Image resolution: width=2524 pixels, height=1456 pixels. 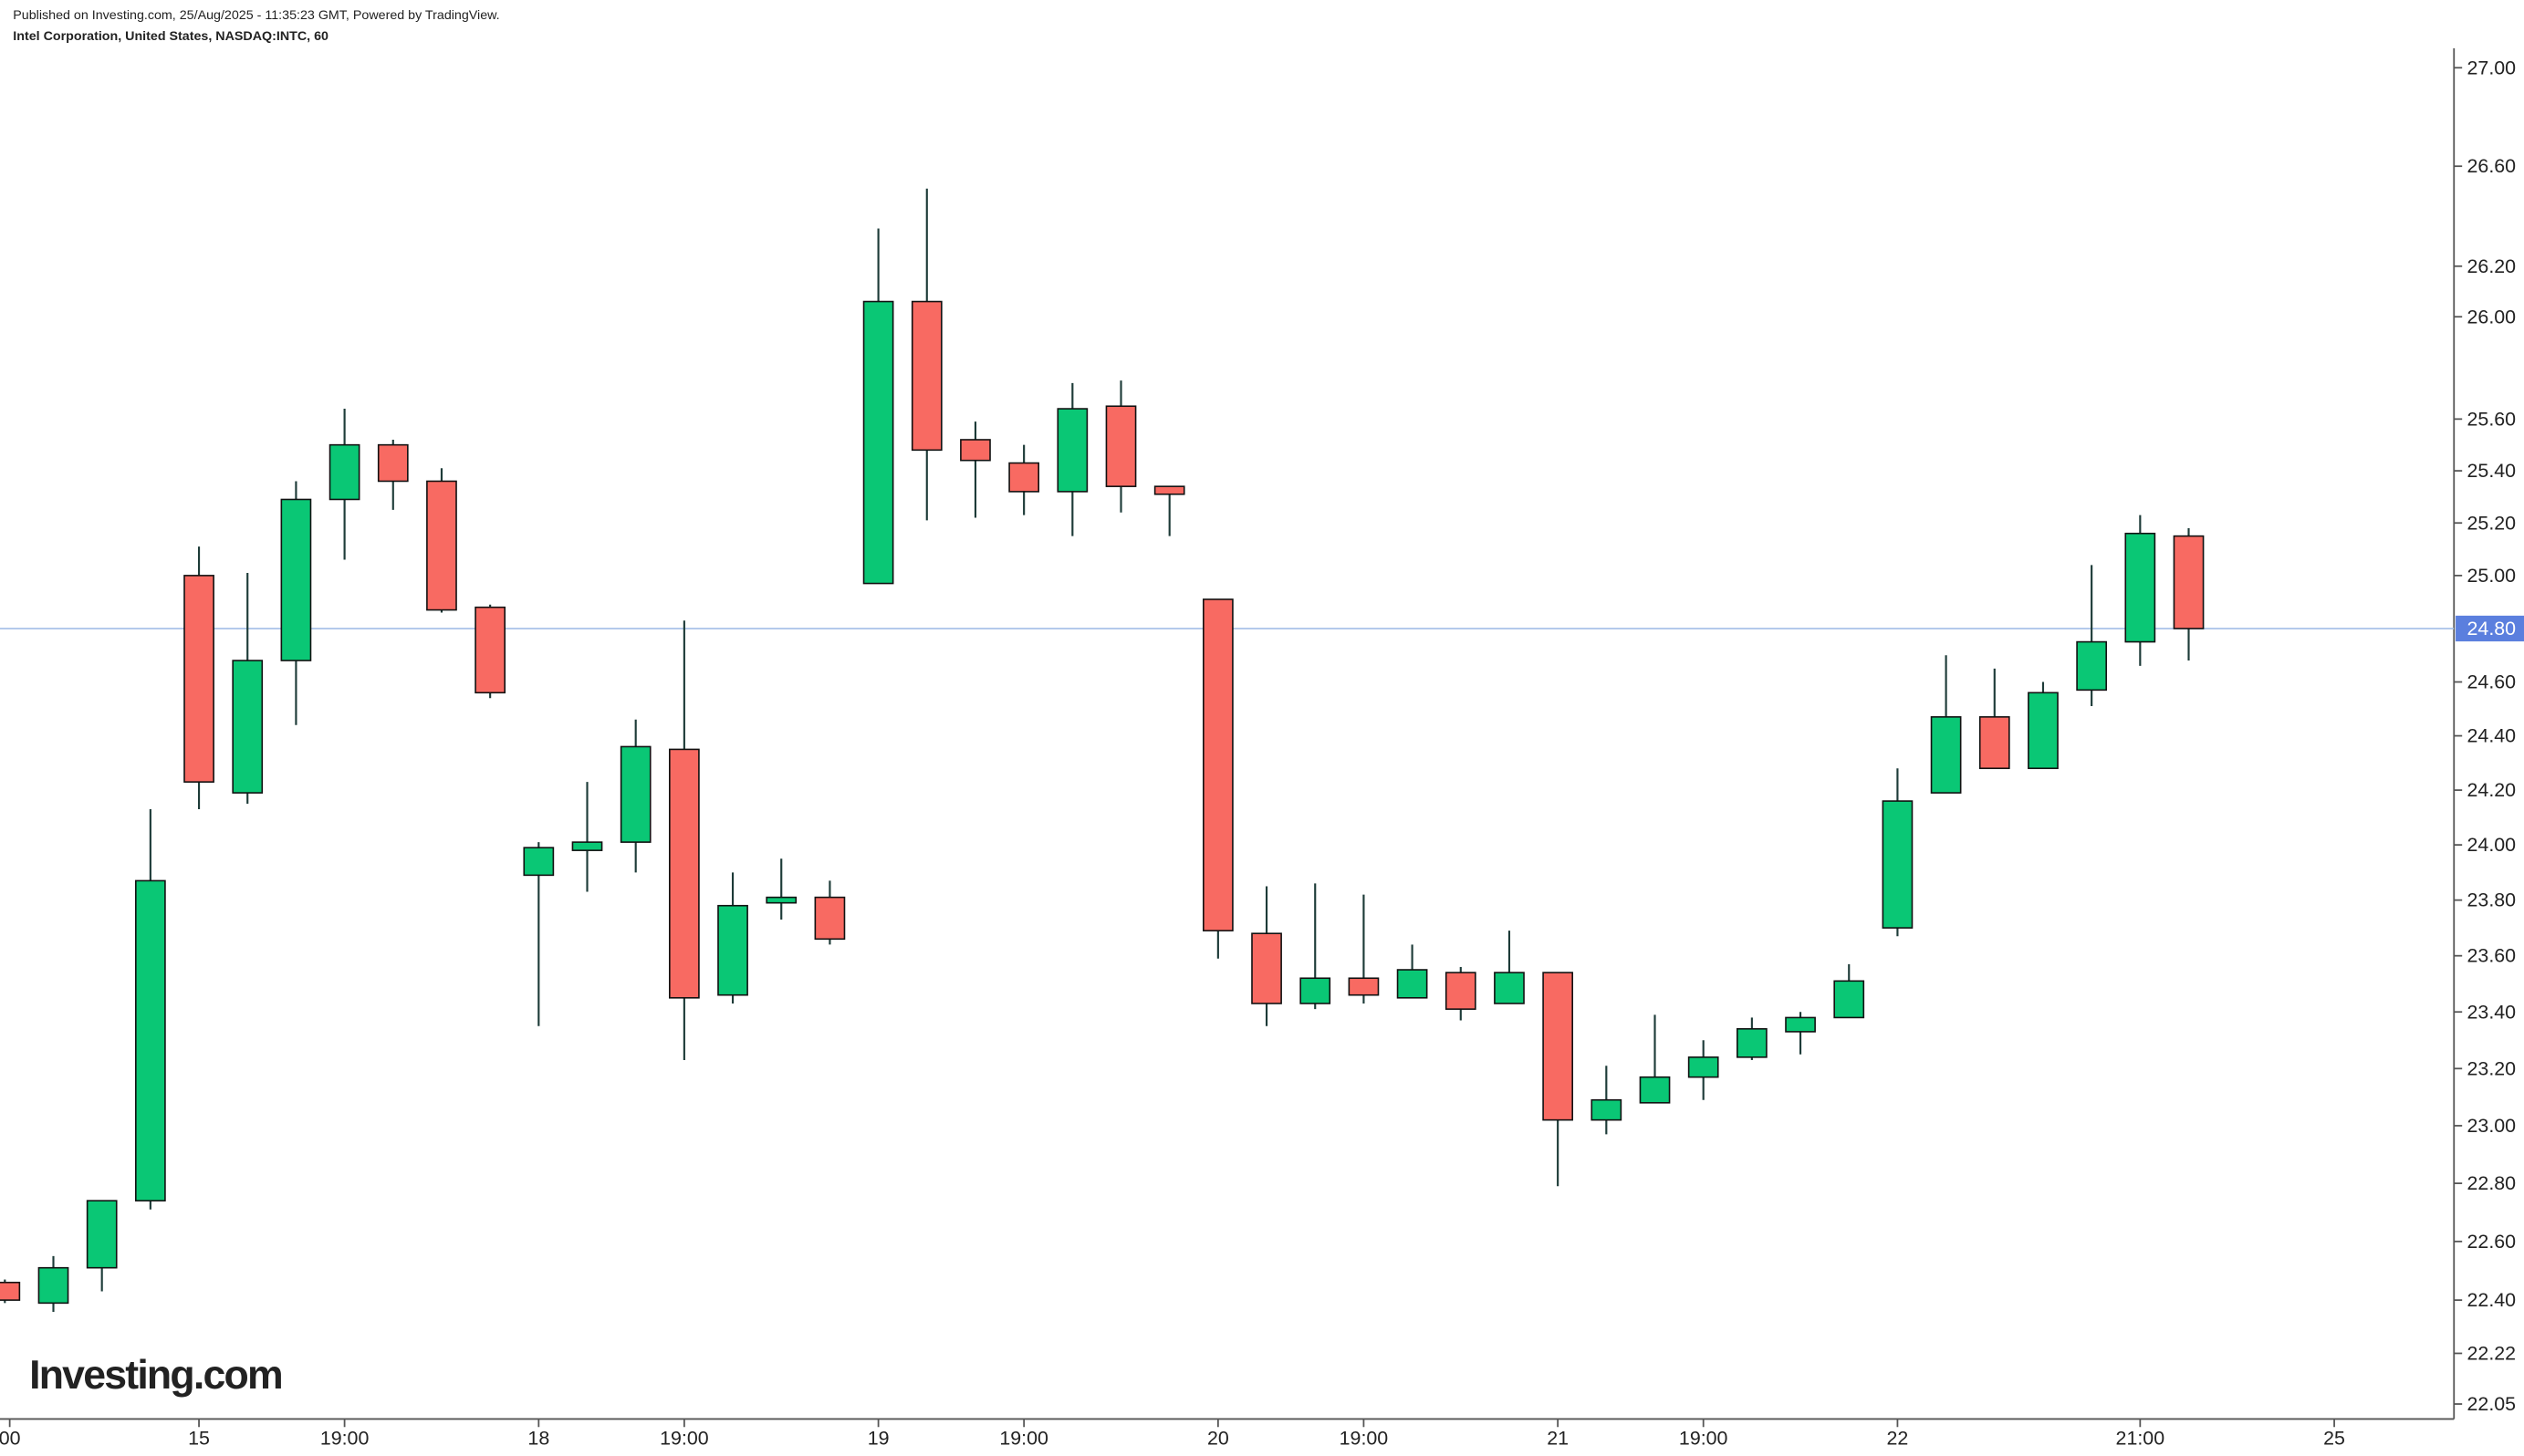 I want to click on x-tick-label: 22, so click(x=1898, y=1439).